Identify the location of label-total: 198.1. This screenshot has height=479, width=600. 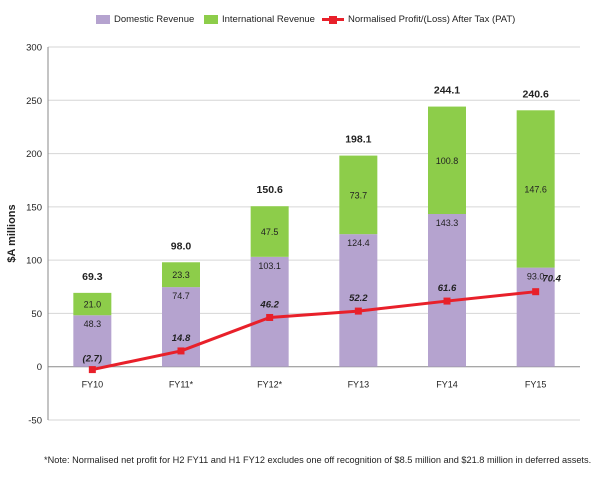
(358, 140).